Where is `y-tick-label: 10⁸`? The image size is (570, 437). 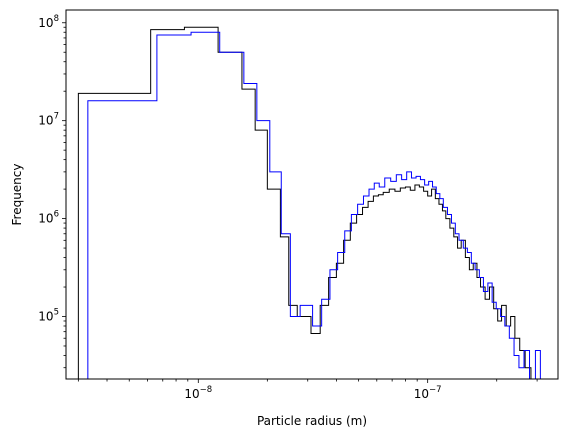 y-tick-label: 10⁸ is located at coordinates (48, 22).